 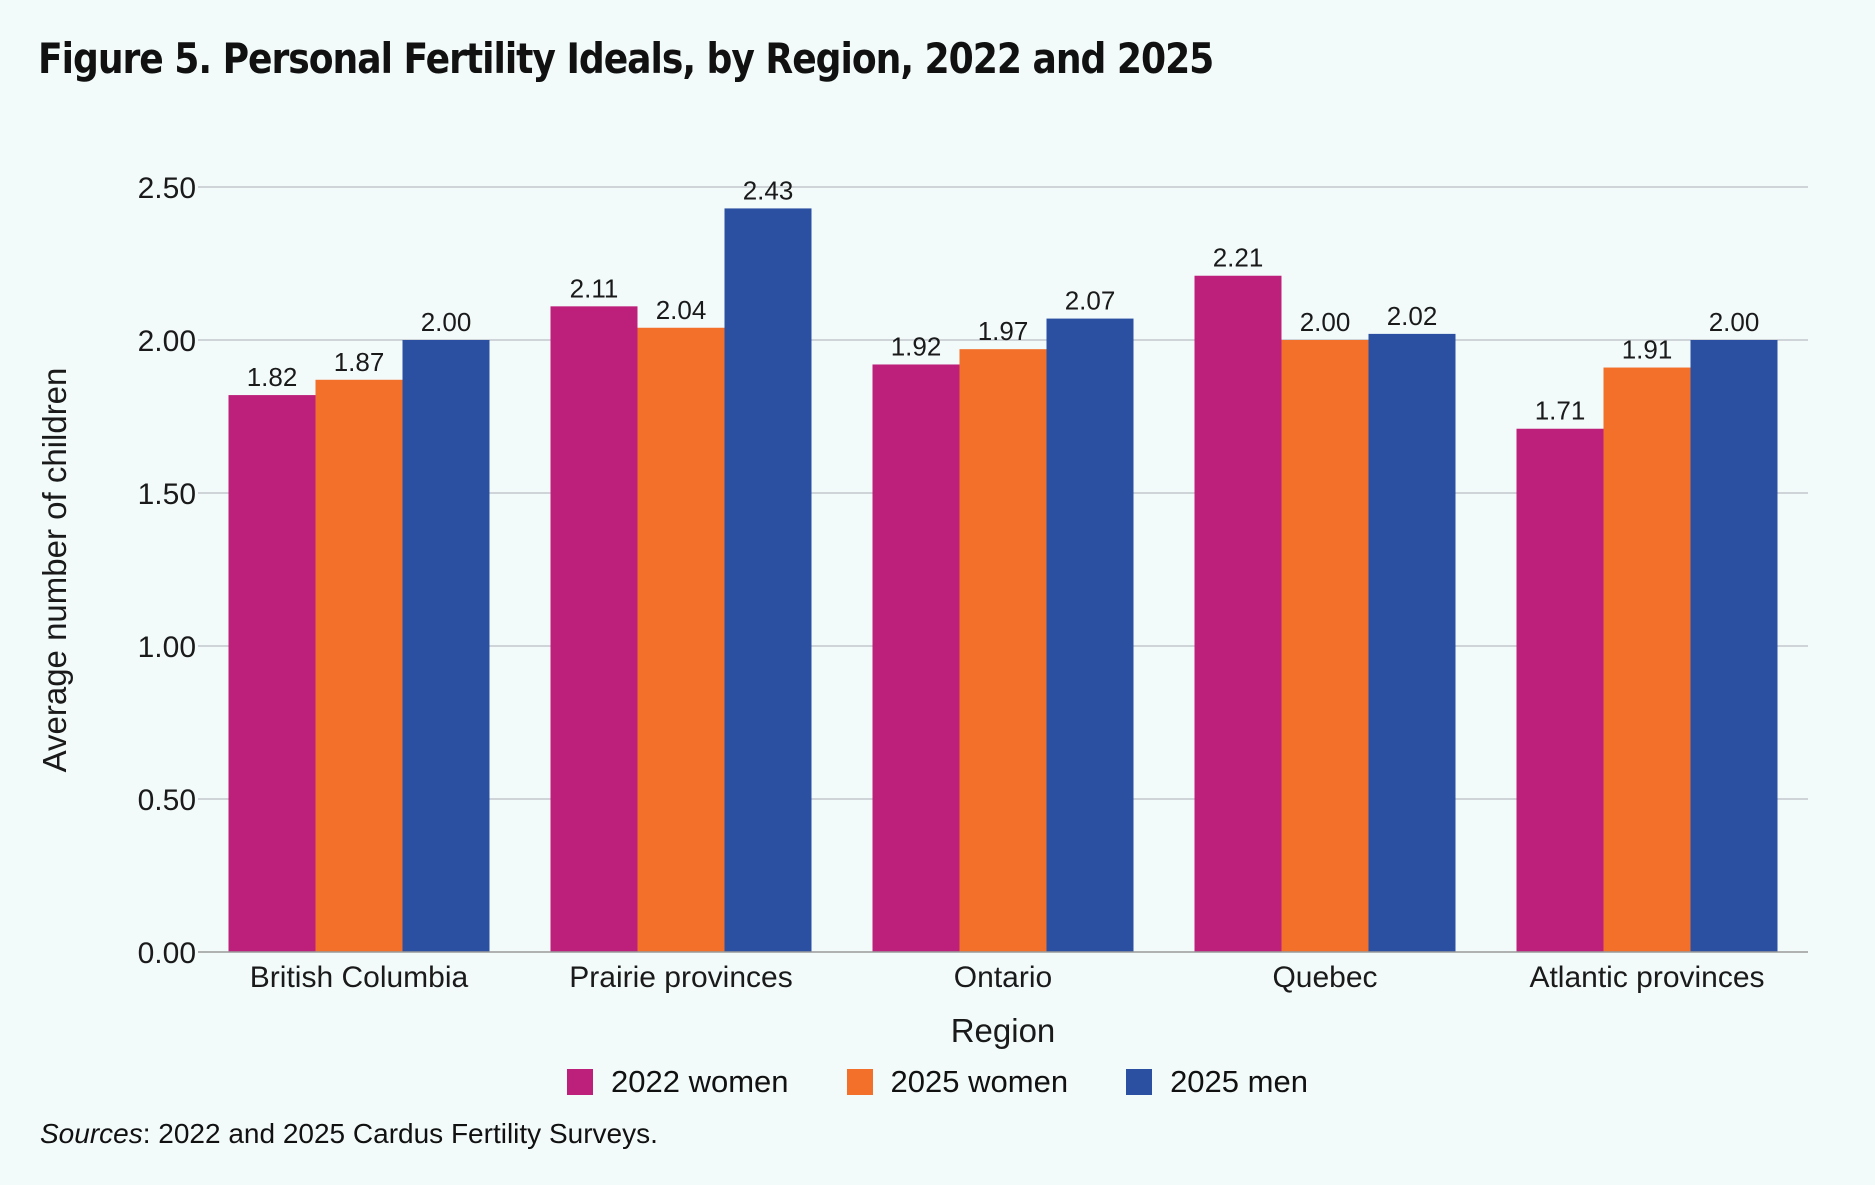 I want to click on x-category-label-british-columbia: British Columbia, so click(x=359, y=977).